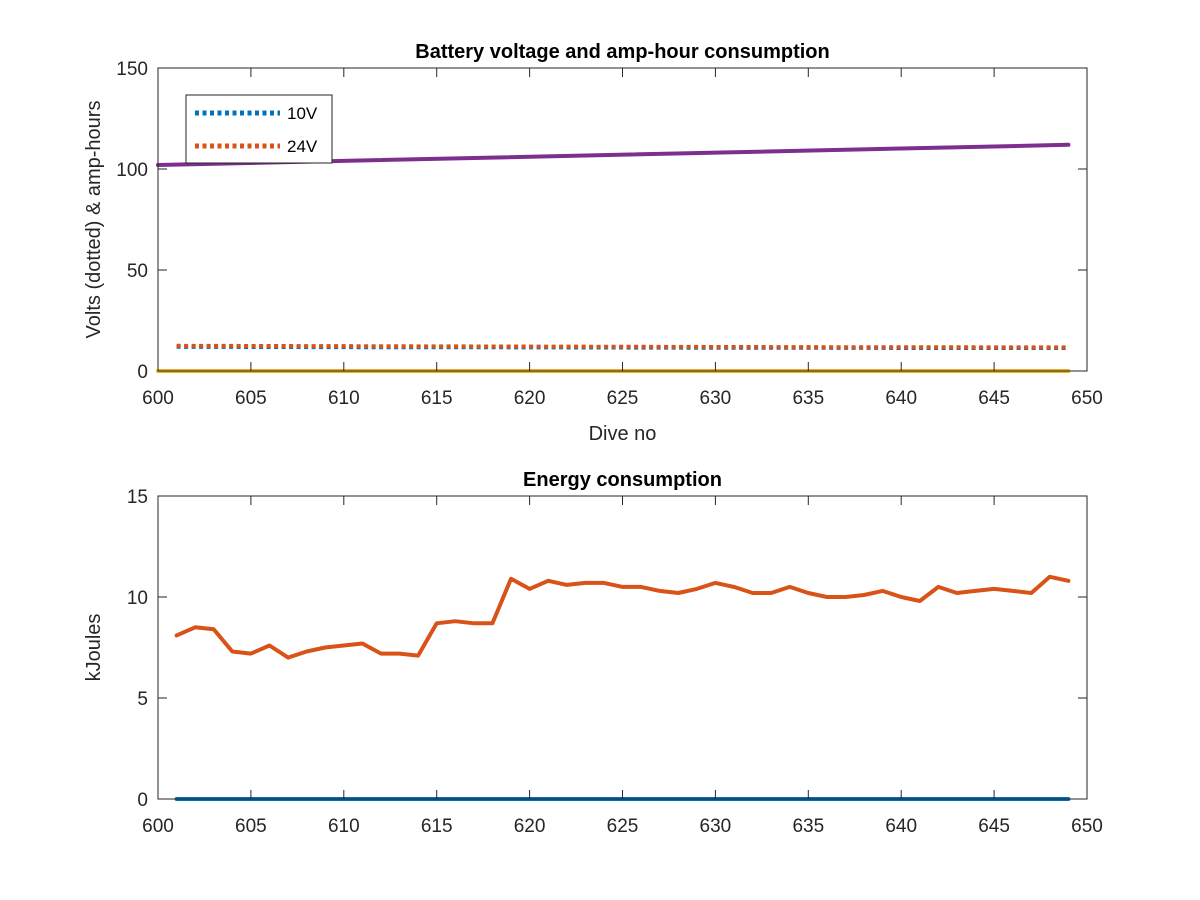 The image size is (1200, 900). Describe the element at coordinates (344, 826) in the screenshot. I see `energy-x-tick-label: 610` at that location.